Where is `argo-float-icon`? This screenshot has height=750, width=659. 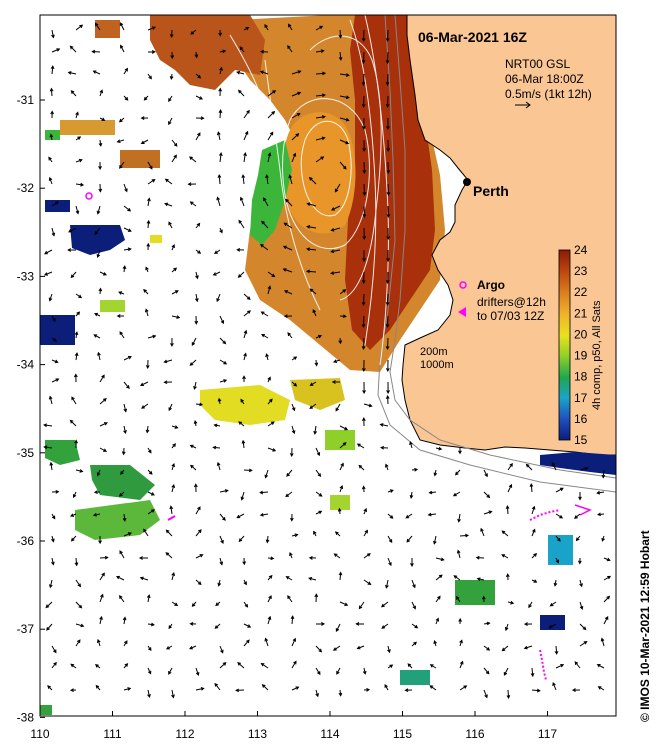 argo-float-icon is located at coordinates (89, 196).